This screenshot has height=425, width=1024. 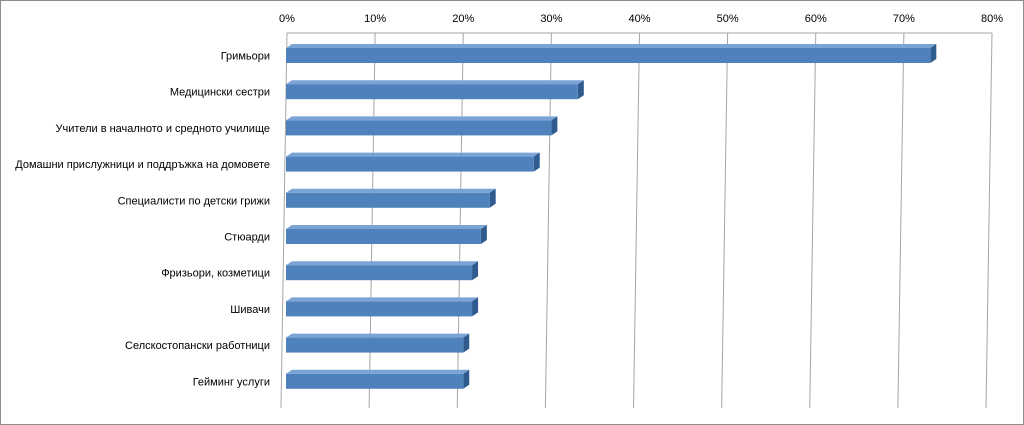 I want to click on category-label: Фризьори, козметици, so click(x=215, y=274).